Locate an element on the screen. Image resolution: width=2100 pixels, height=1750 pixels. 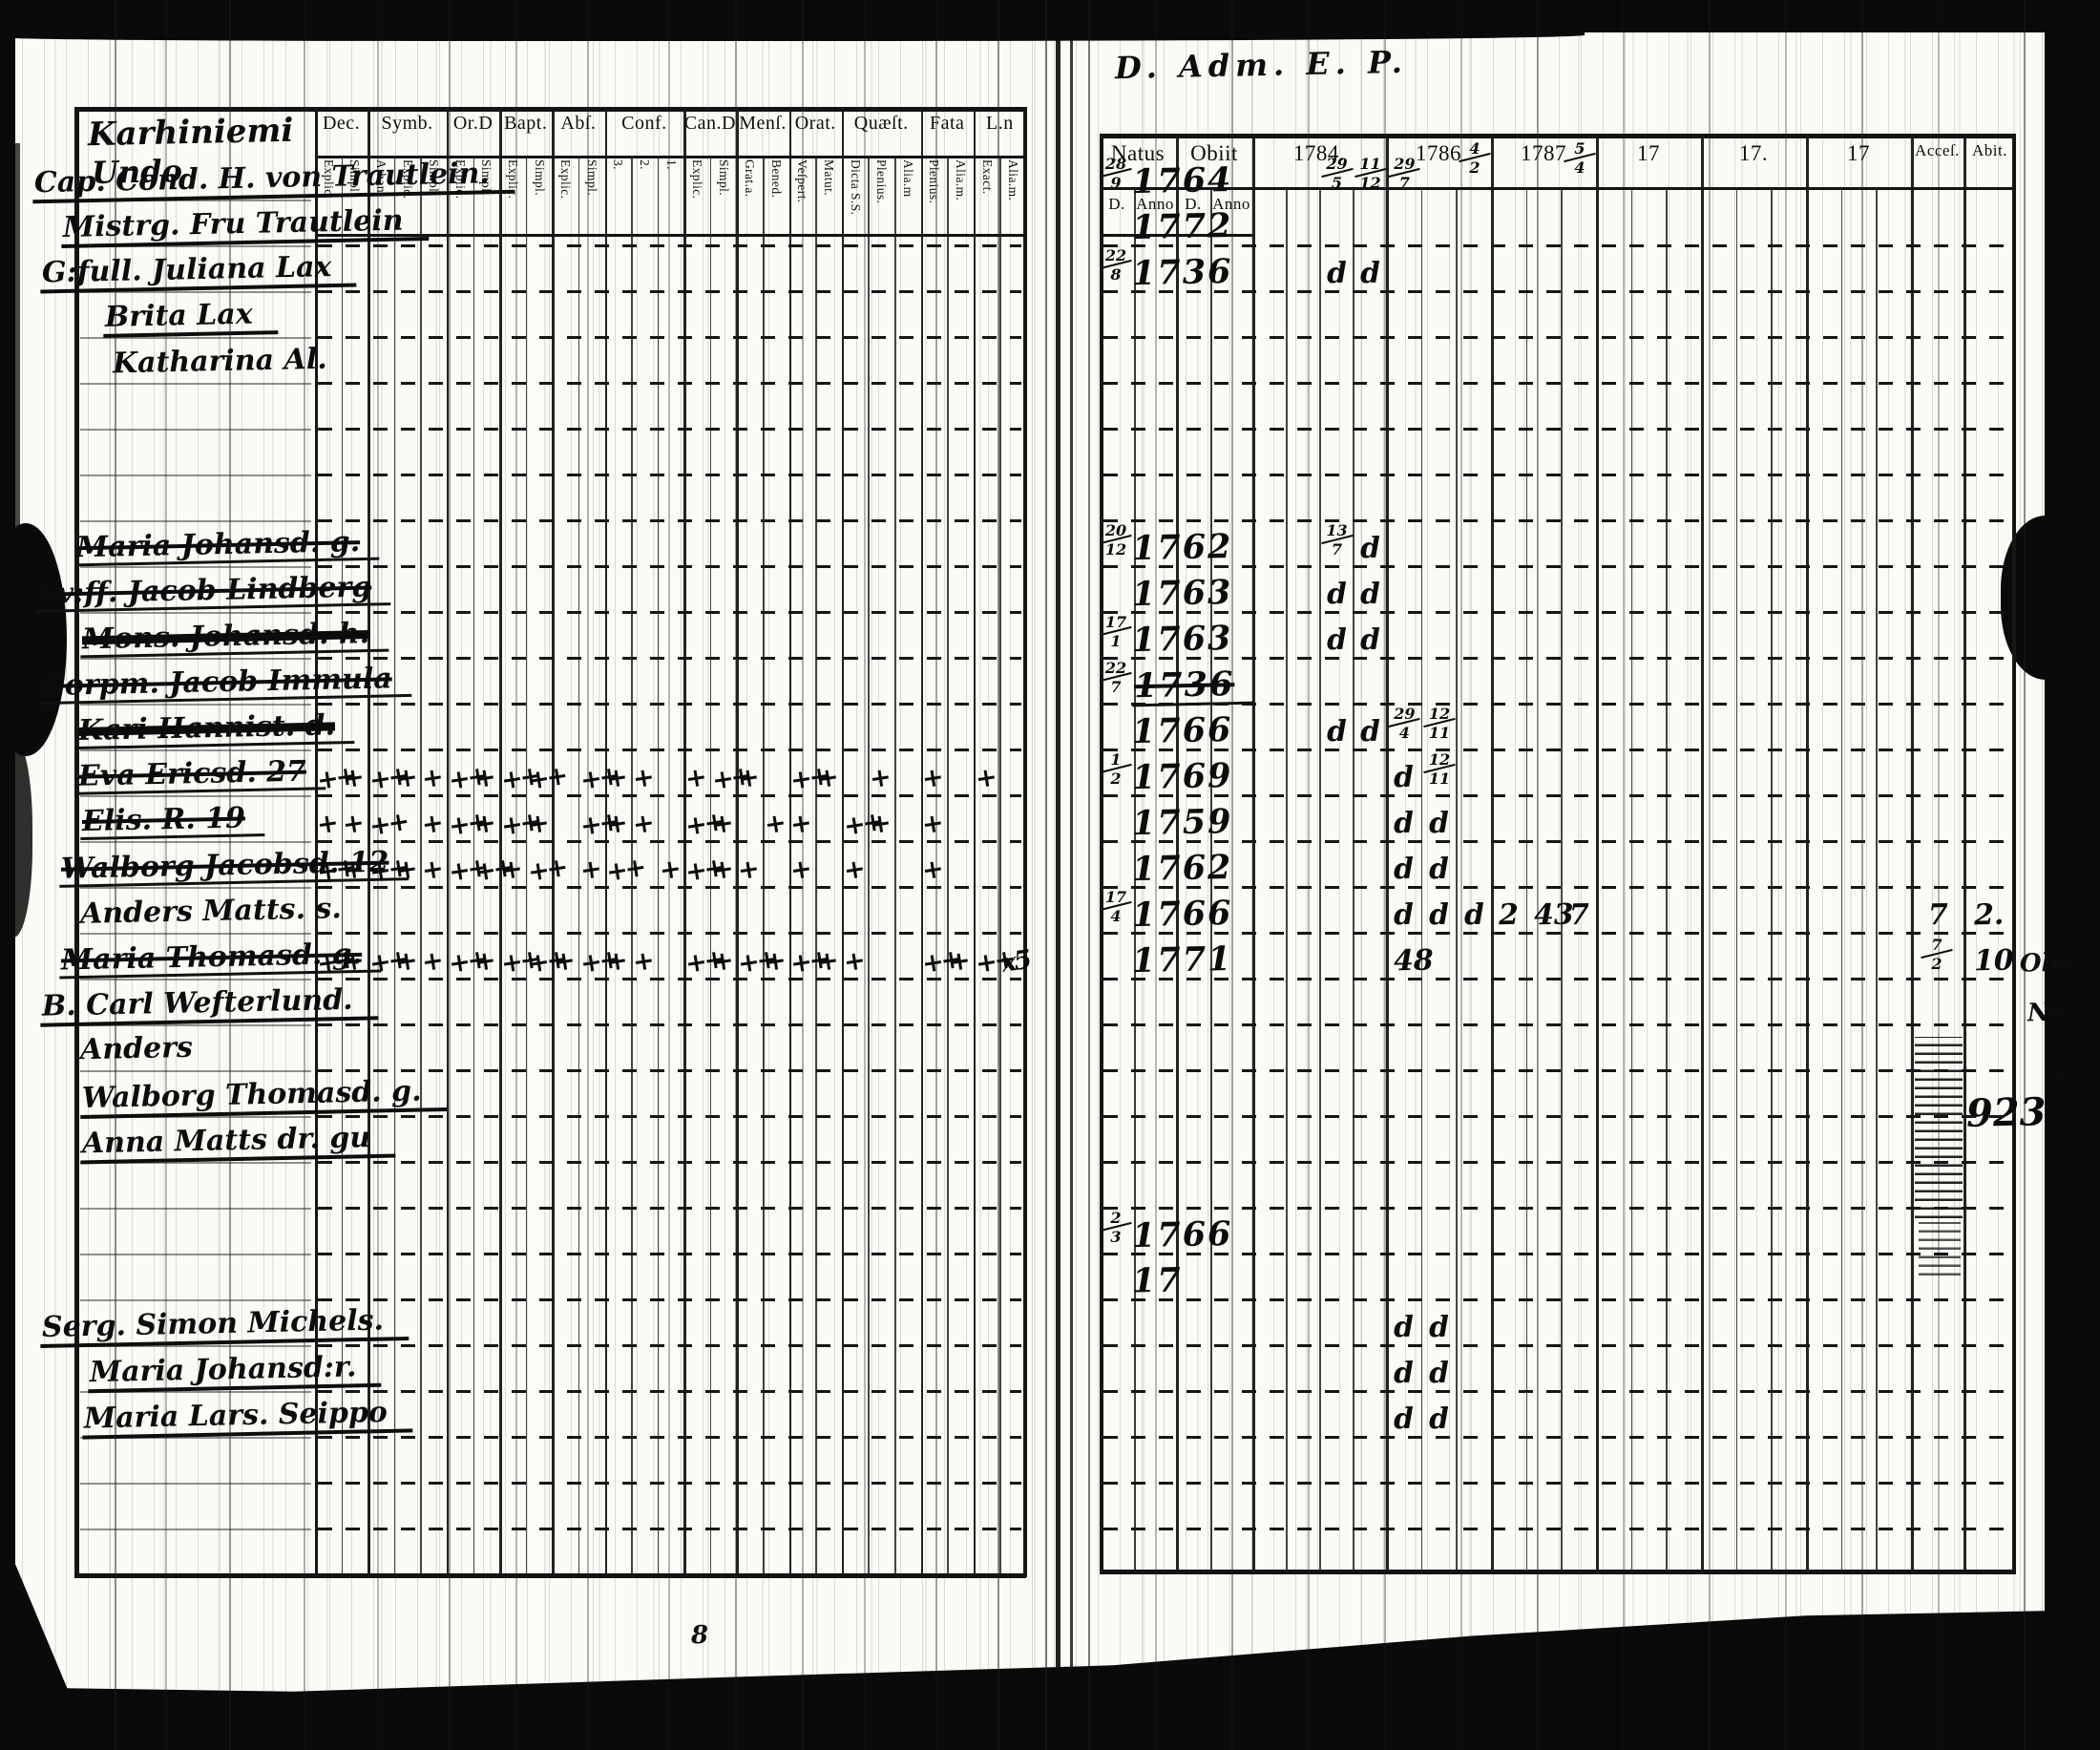
left-table-group-divider is located at coordinates (317, 842).